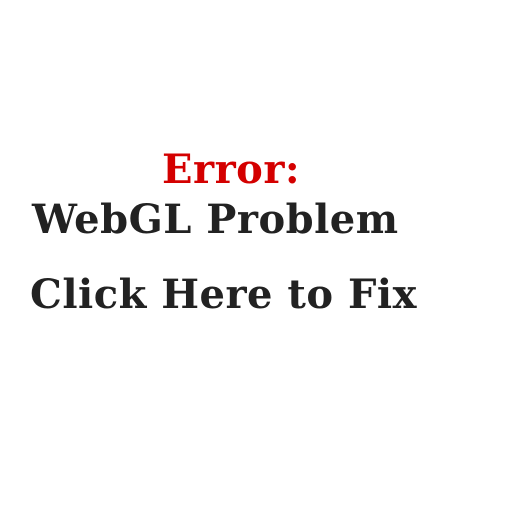 This screenshot has height=512, width=512. What do you see at coordinates (215, 219) in the screenshot?
I see `error-headline: WebGL Problem` at bounding box center [215, 219].